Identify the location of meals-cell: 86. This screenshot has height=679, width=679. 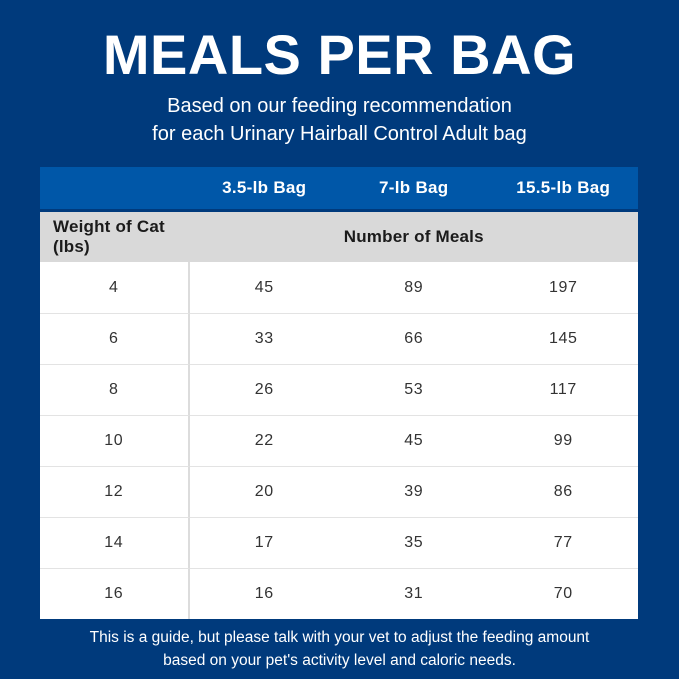
(563, 491).